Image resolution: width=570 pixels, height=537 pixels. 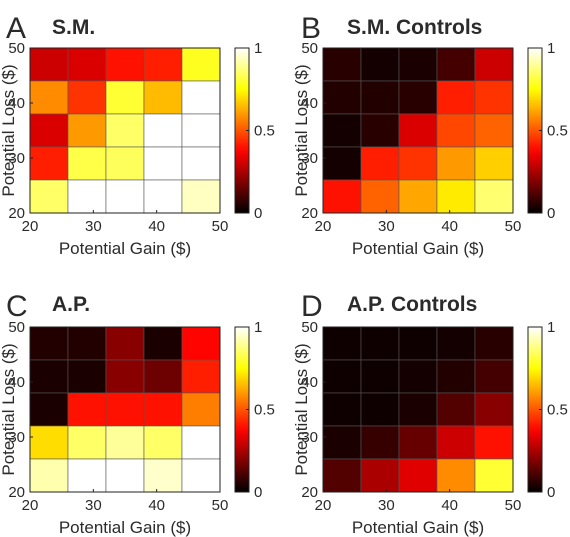 I want to click on colorbar-tick-label: 1, so click(x=258, y=327).